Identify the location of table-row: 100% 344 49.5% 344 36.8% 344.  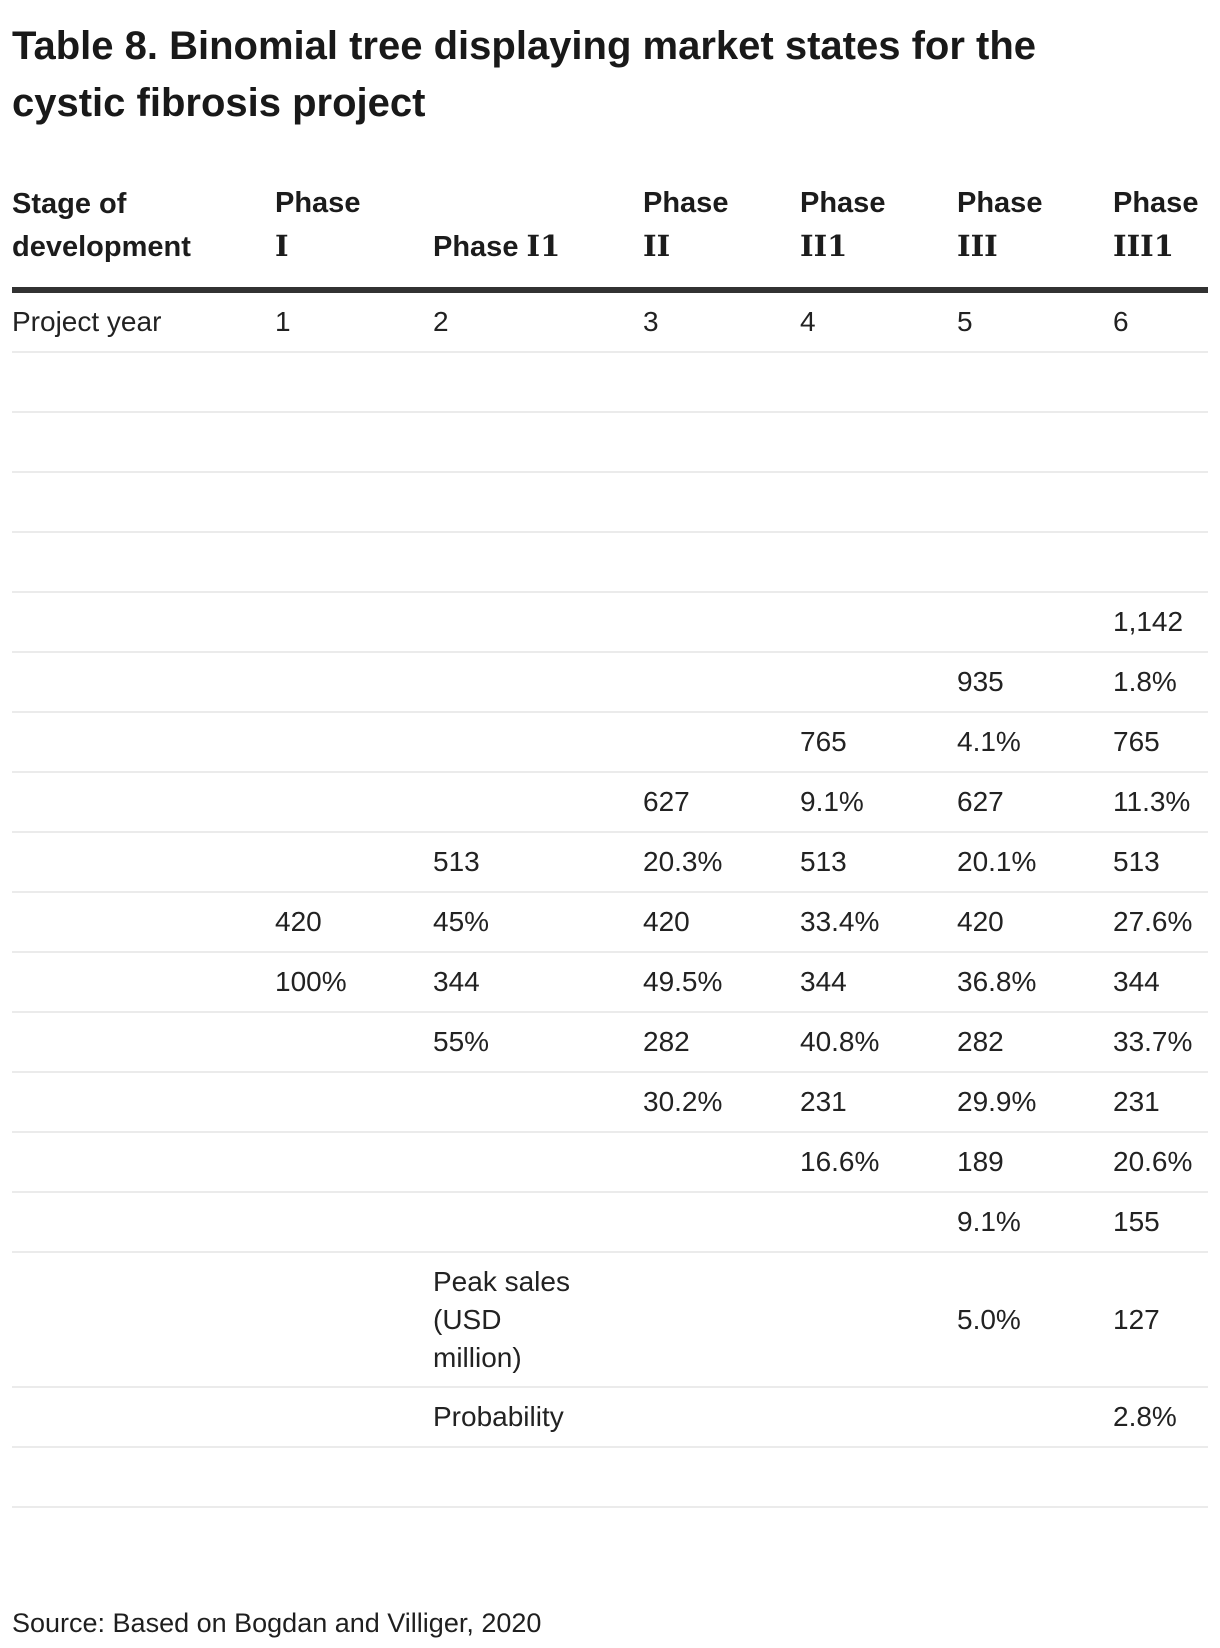
(610, 982).